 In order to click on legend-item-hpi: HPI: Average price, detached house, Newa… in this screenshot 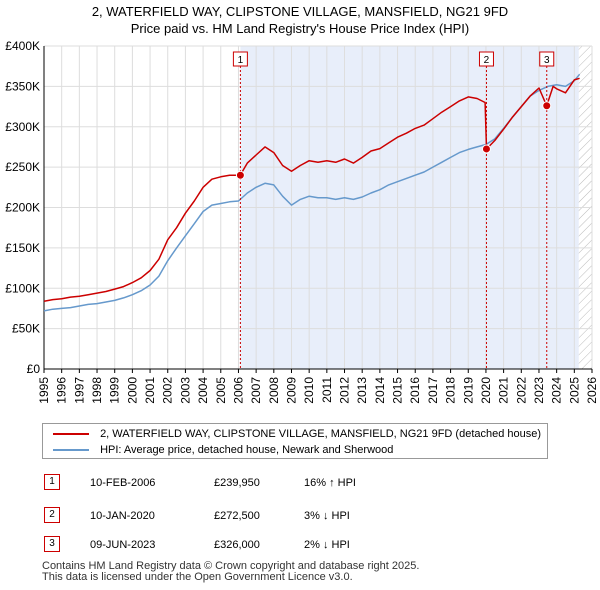, I will do `click(223, 450)`.